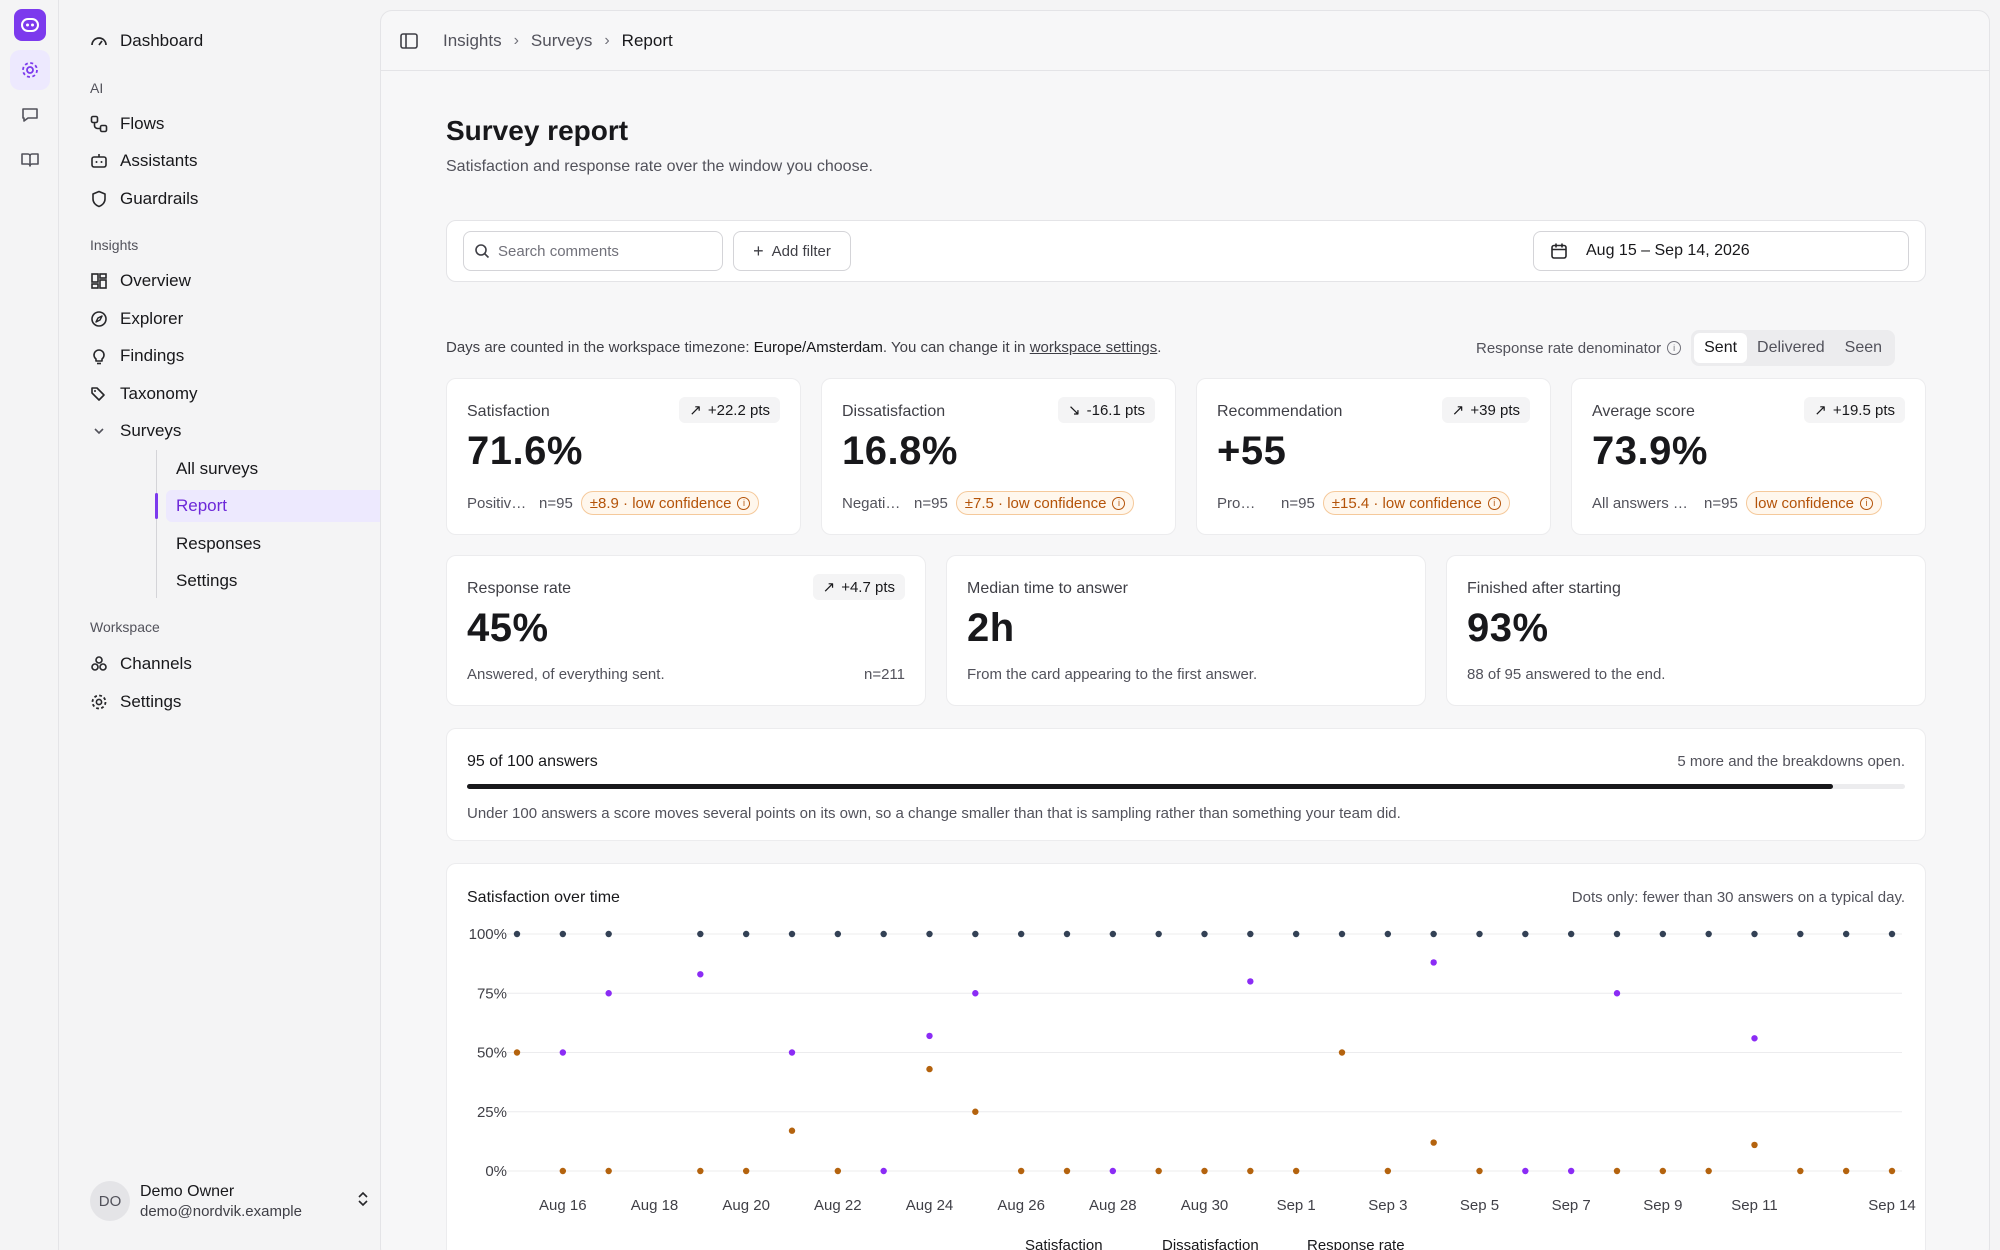 This screenshot has height=1250, width=2000. I want to click on denominator-sent: Sent, so click(1721, 348).